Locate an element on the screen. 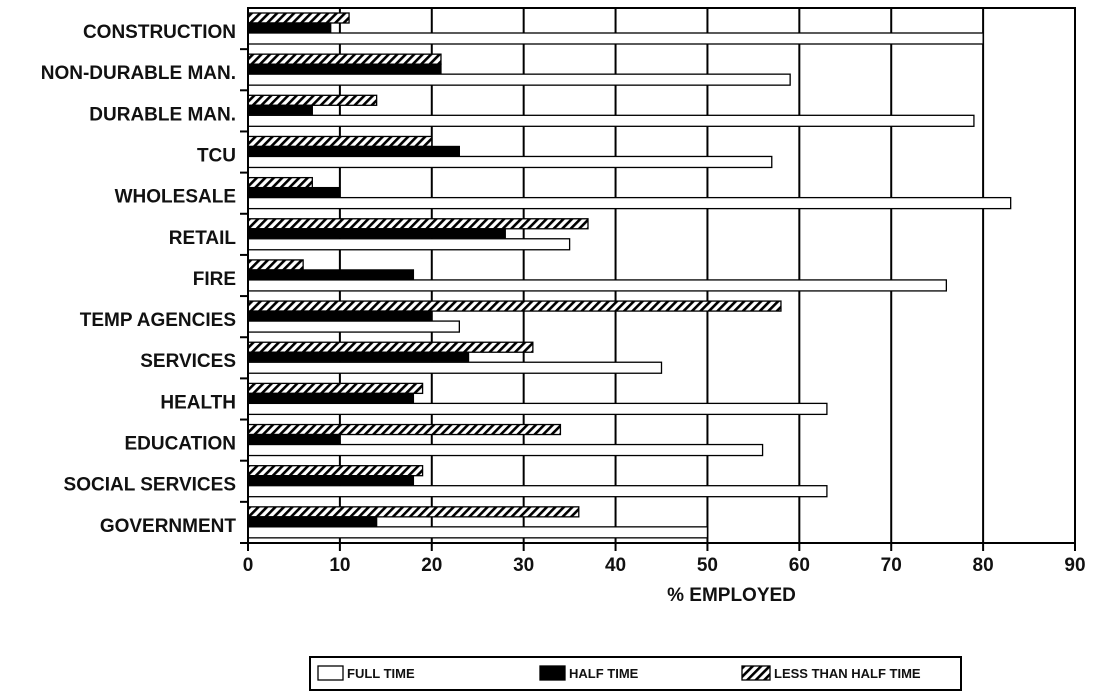  x-tick-label: 0 is located at coordinates (248, 565).